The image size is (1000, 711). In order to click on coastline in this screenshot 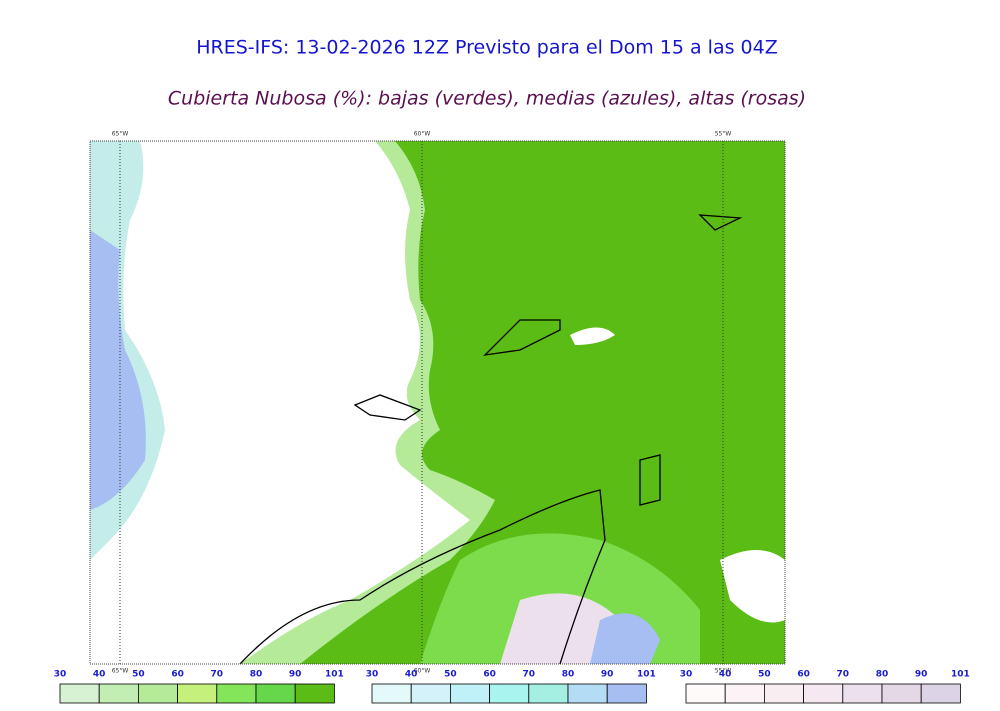, I will do `click(422, 577)`.